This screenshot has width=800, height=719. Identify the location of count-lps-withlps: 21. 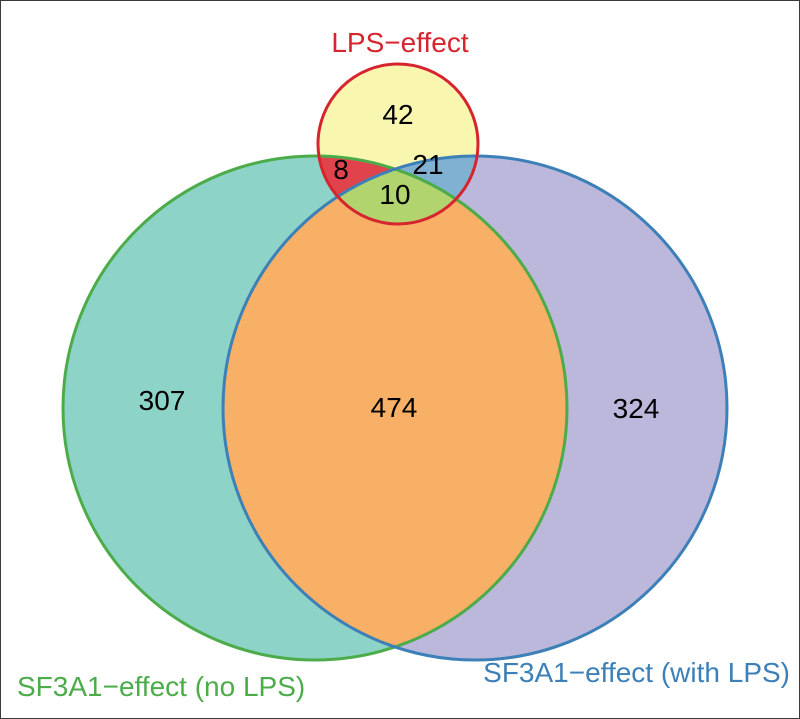
(427, 164).